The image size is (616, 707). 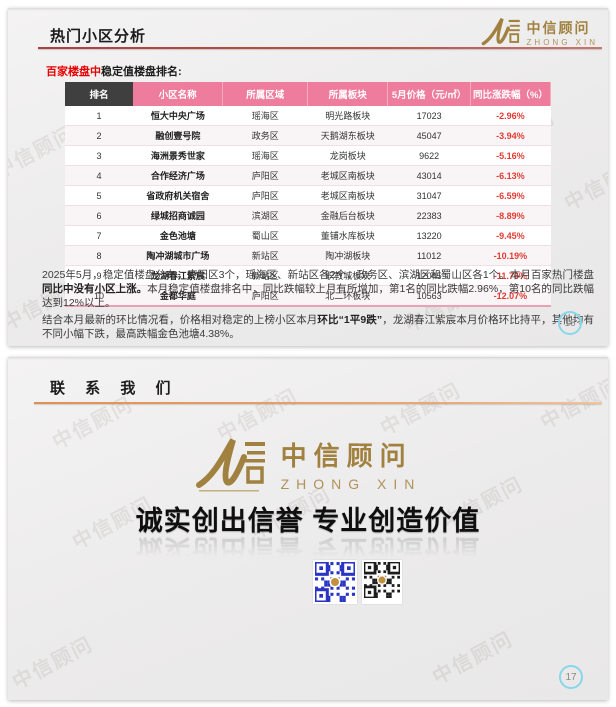 I want to click on table-cell: 恒大中央广场, so click(x=177, y=116).